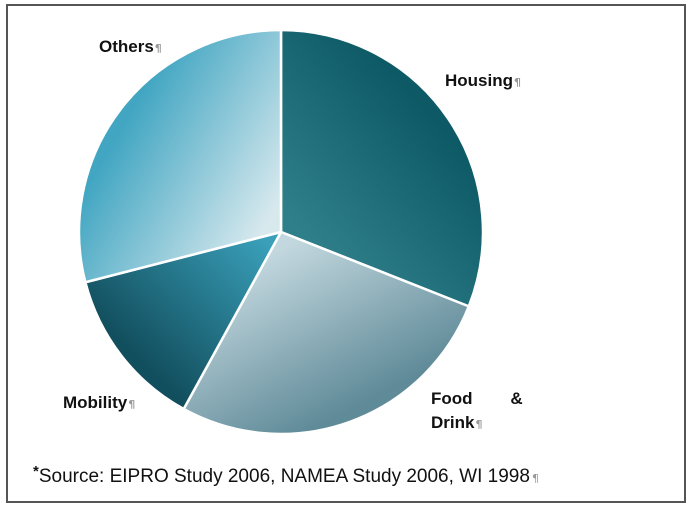 The width and height of the screenshot is (692, 509). Describe the element at coordinates (453, 422) in the screenshot. I see `slice-label-line: Drink` at that location.